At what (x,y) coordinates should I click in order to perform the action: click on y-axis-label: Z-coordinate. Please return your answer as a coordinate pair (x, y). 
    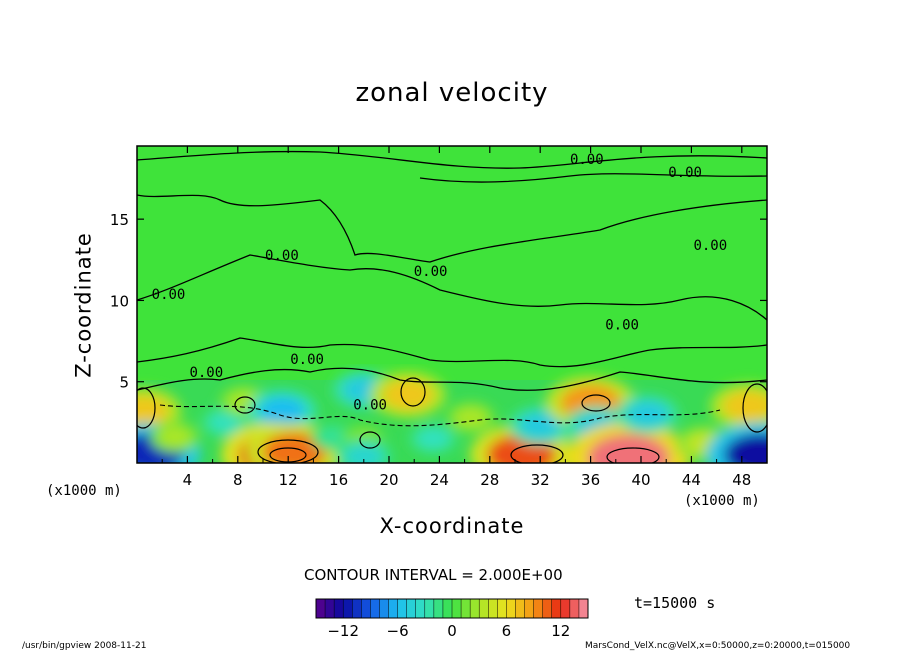
    Looking at the image, I should click on (83, 305).